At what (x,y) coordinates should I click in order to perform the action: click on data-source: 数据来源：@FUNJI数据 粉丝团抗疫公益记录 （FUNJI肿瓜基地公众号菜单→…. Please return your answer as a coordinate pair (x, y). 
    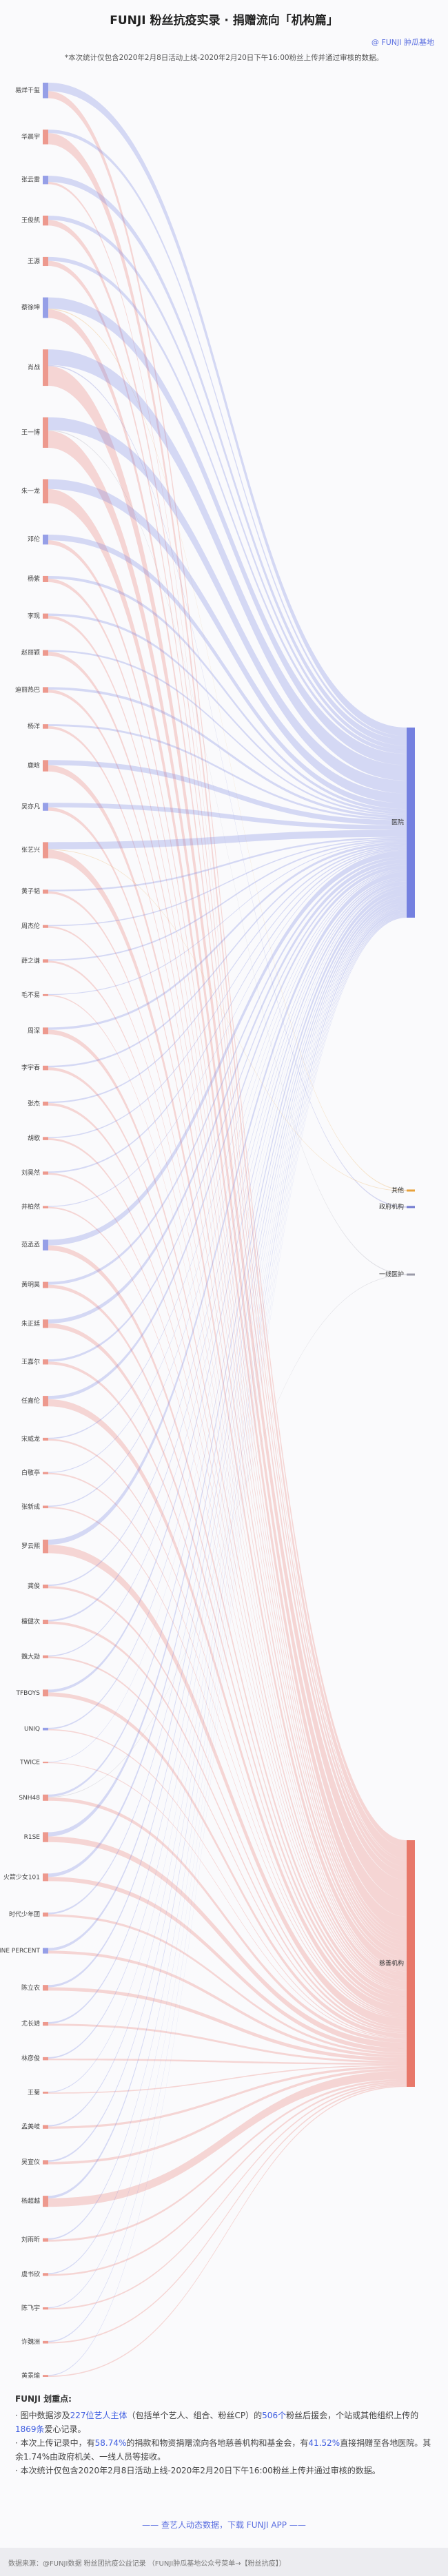
    Looking at the image, I should click on (147, 2564).